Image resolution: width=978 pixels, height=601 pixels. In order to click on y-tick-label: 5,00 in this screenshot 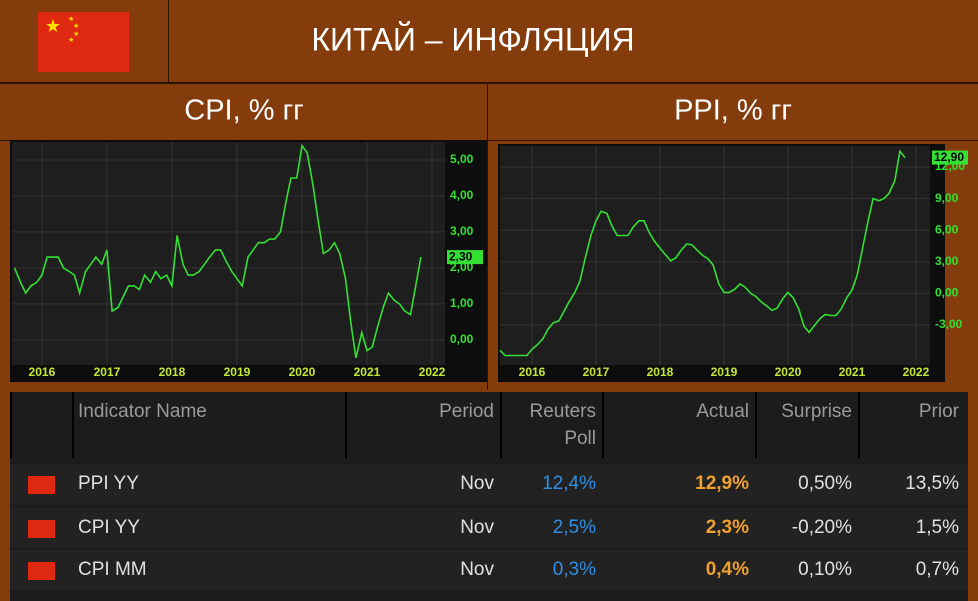, I will do `click(462, 159)`.